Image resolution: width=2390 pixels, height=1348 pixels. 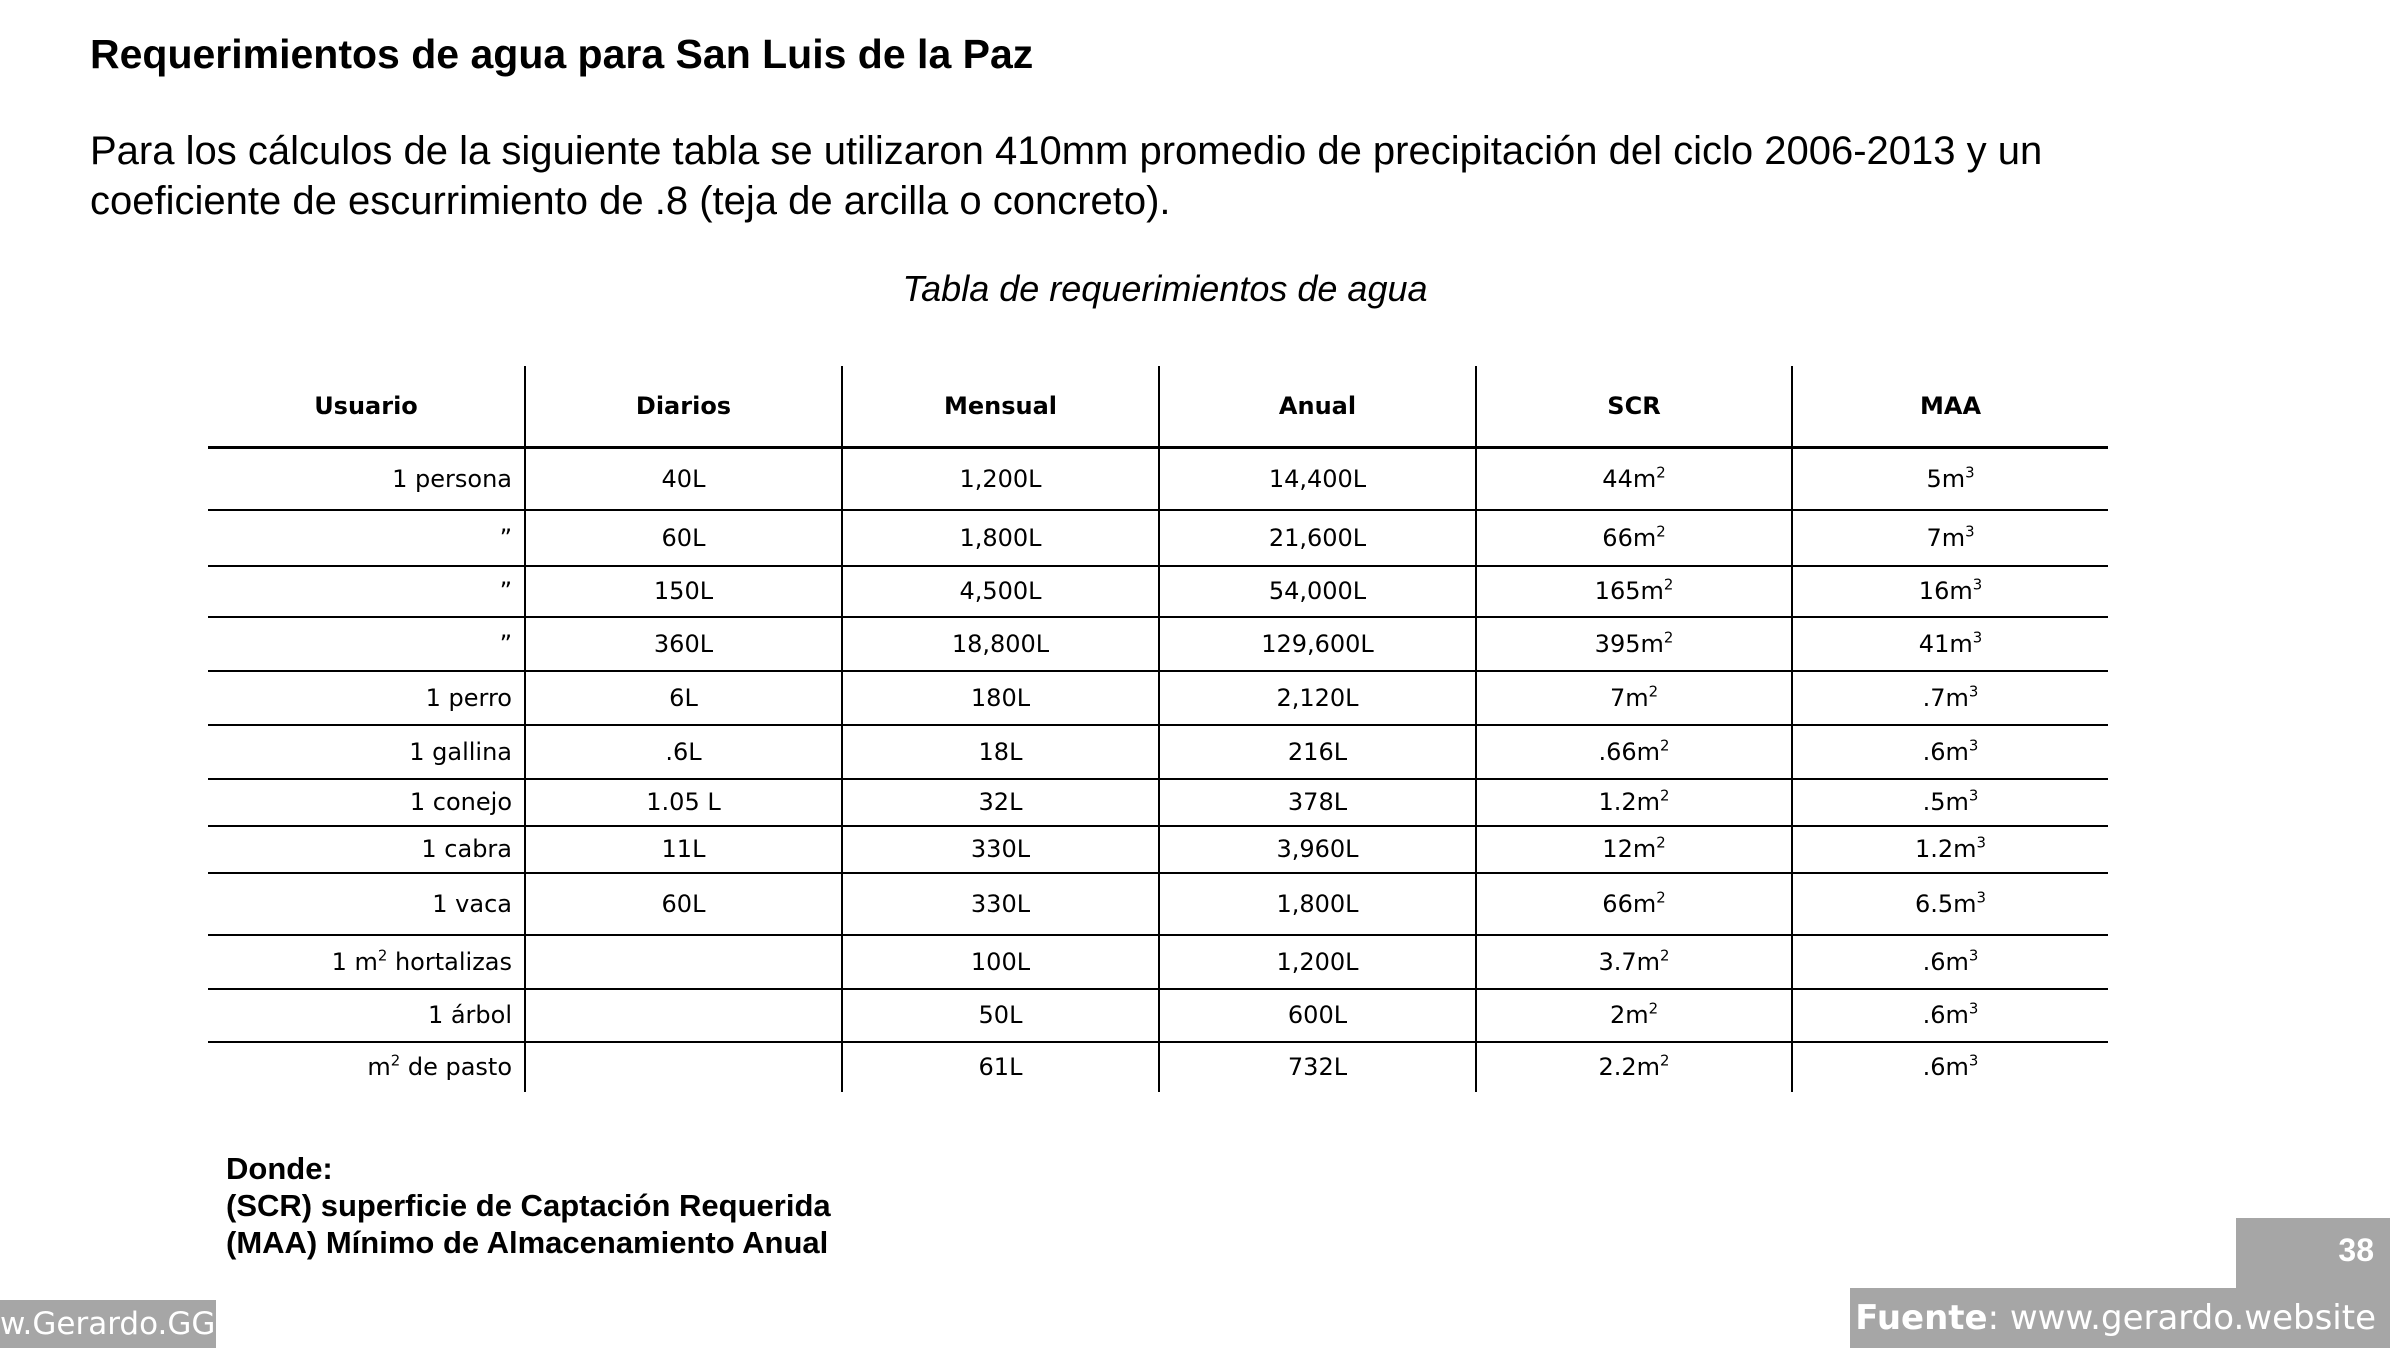 What do you see at coordinates (1317, 1015) in the screenshot?
I see `cell-anual: 600L` at bounding box center [1317, 1015].